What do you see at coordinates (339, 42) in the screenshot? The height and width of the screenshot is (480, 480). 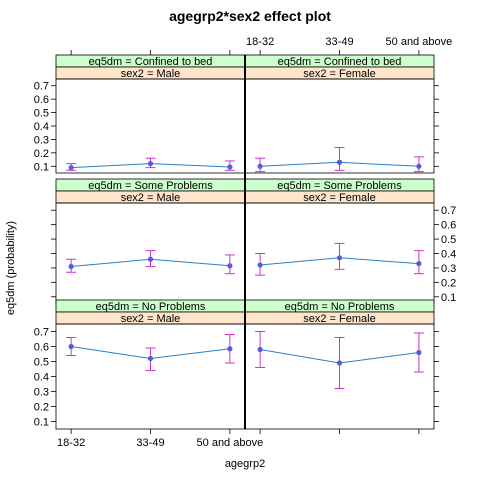 I see `x-tick-label-top: 33-49` at bounding box center [339, 42].